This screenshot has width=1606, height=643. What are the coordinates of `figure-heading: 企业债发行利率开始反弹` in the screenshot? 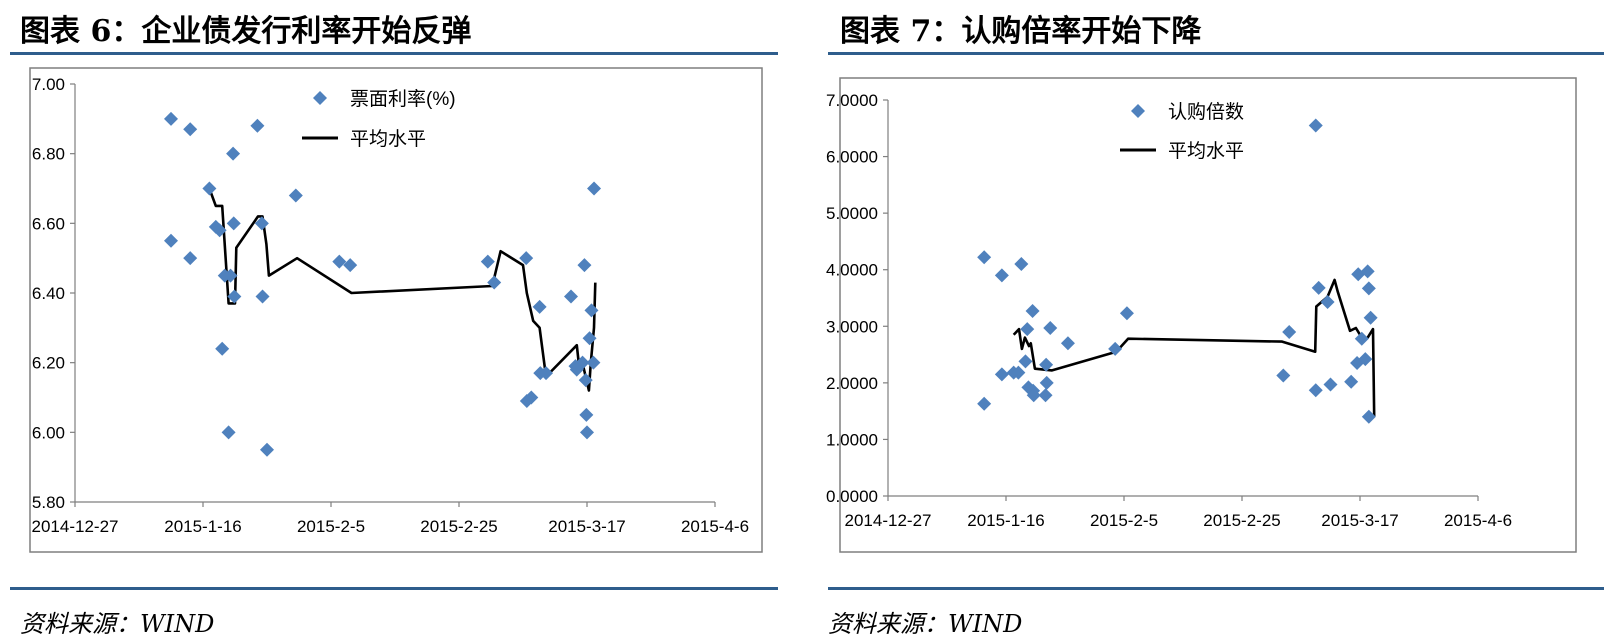 It's located at (306, 31).